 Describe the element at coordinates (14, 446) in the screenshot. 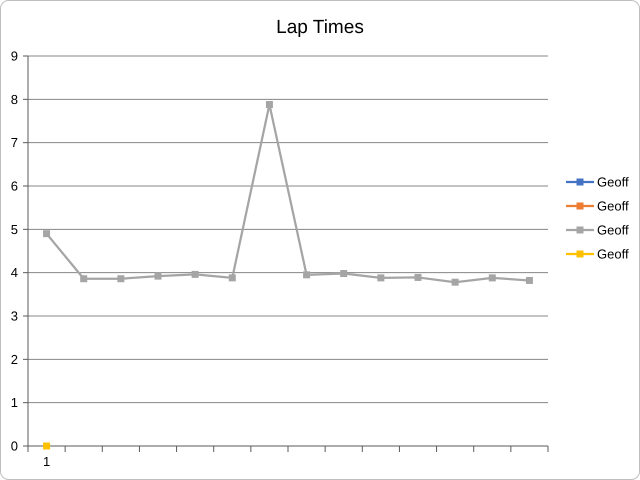

I see `y-tick-label: 0` at that location.